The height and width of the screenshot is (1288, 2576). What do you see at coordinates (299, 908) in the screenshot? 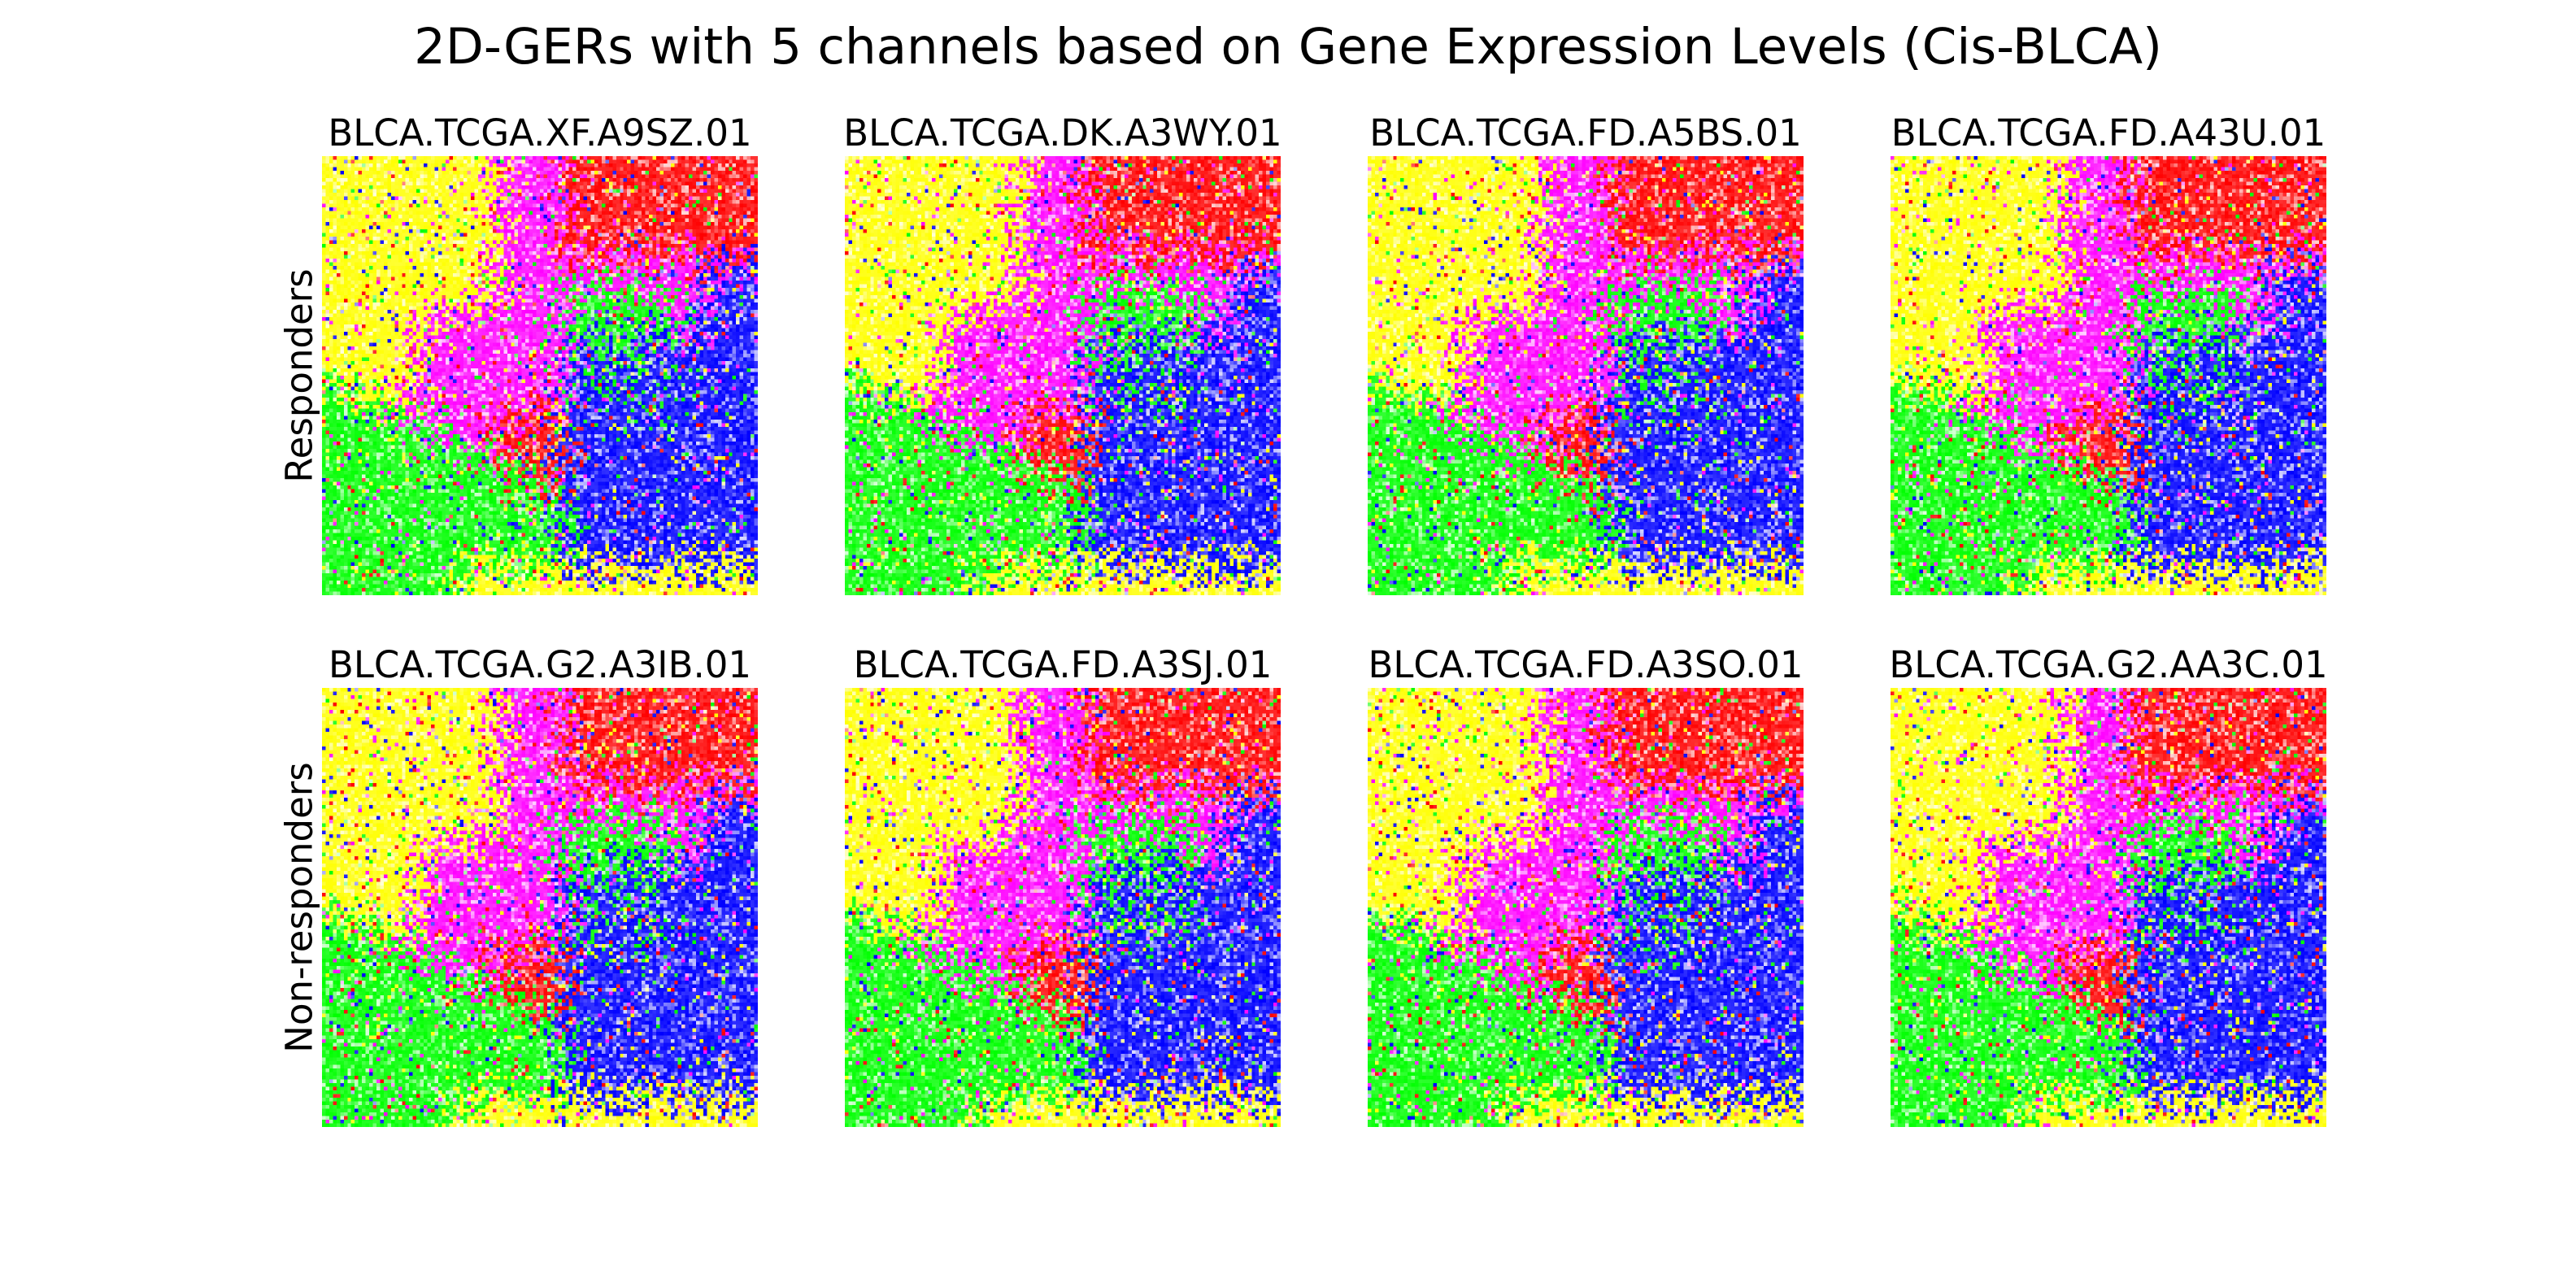
I see `row-label-non-responders: Non-responders` at bounding box center [299, 908].